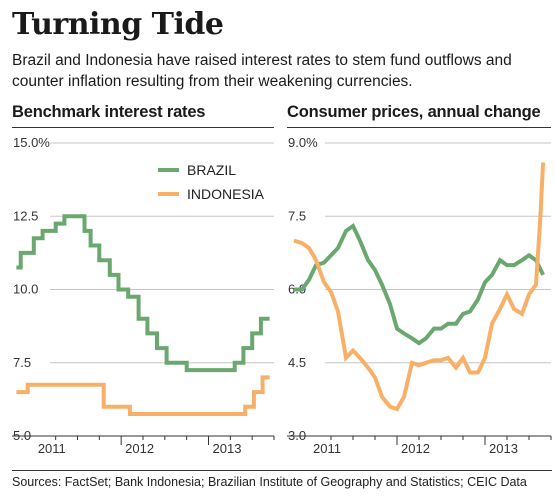  I want to click on y-tick-label: 12.5, so click(25, 215).